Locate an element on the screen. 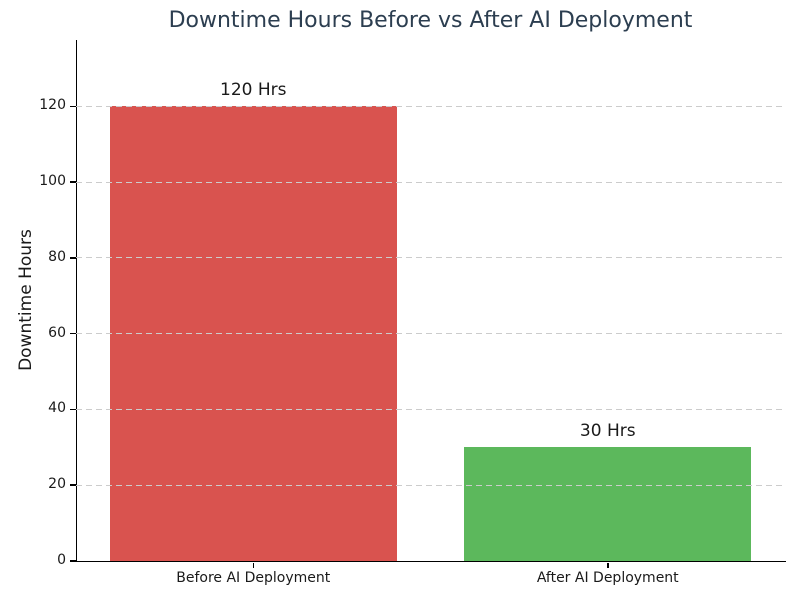  y-tick-label-80: 80 is located at coordinates (57, 256).